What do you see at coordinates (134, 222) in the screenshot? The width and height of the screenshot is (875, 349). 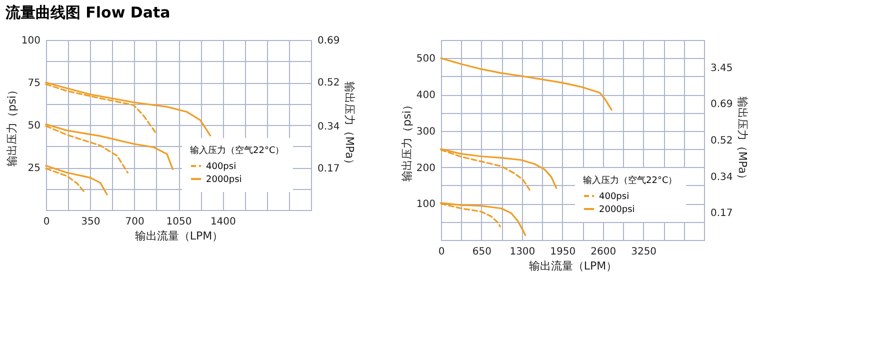 I see `x-tick-label: 700` at bounding box center [134, 222].